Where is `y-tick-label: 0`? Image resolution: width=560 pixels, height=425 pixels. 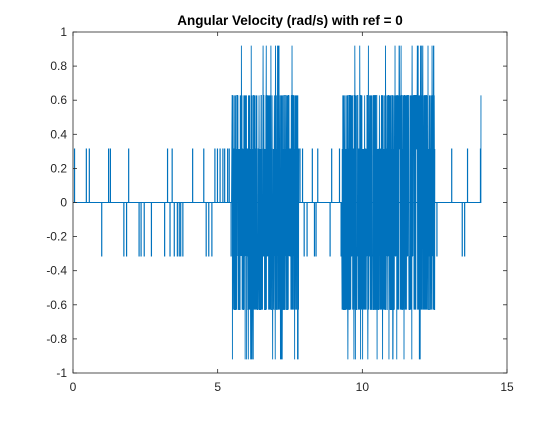 y-tick-label: 0 is located at coordinates (63, 203).